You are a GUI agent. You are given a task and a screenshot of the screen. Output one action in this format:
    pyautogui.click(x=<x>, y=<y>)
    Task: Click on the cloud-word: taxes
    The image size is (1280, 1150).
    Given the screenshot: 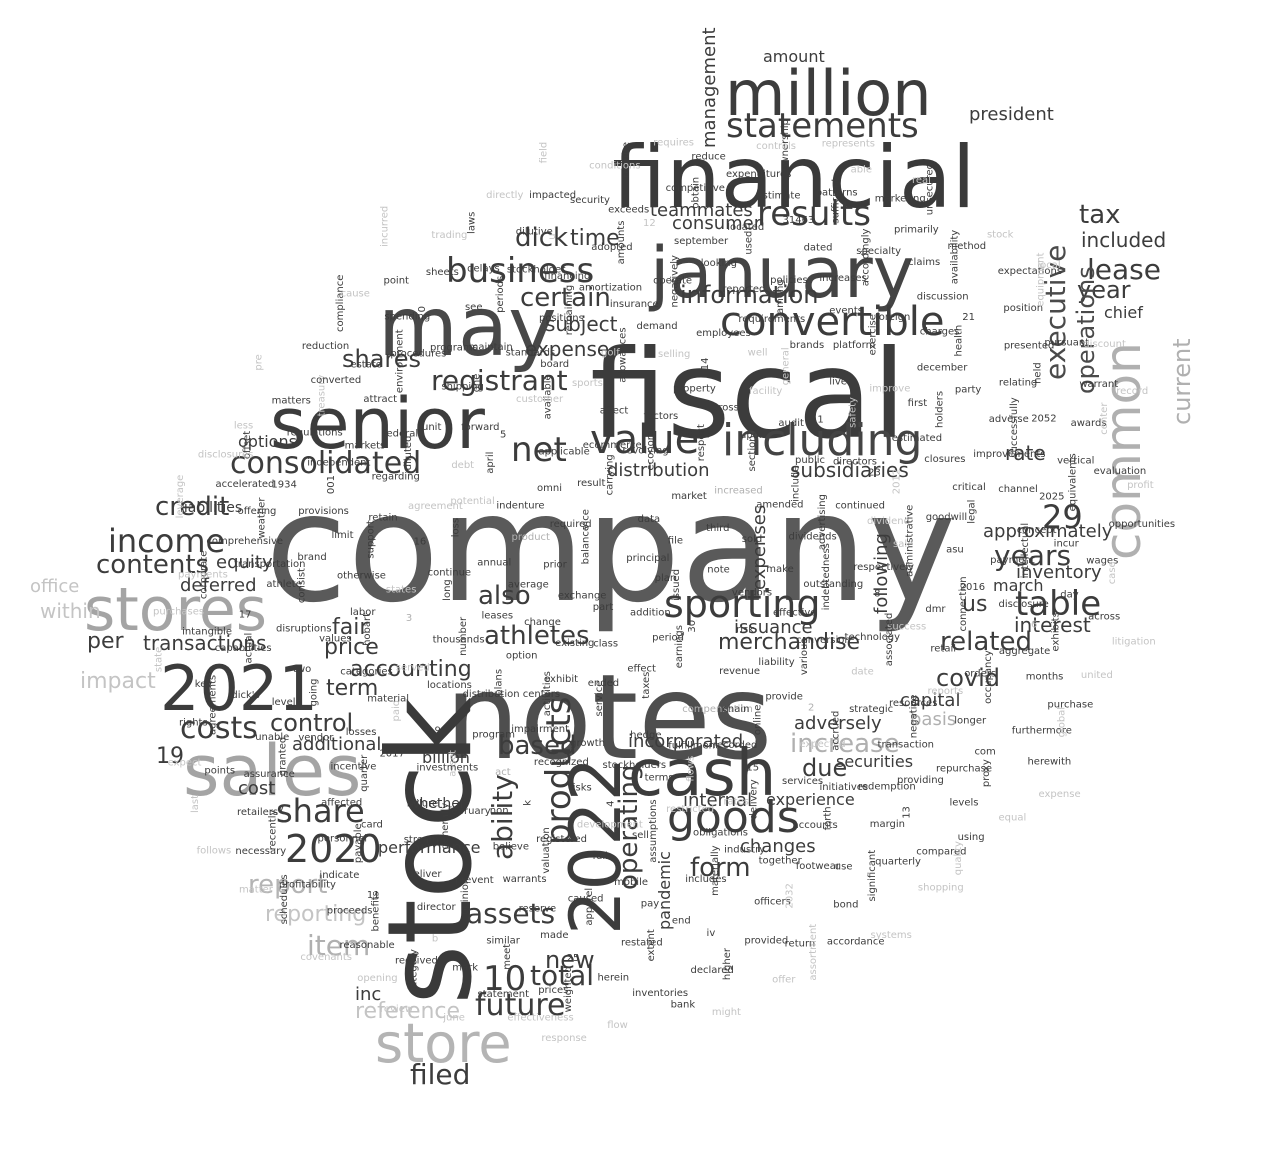 What is the action you would take?
    pyautogui.click(x=646, y=685)
    